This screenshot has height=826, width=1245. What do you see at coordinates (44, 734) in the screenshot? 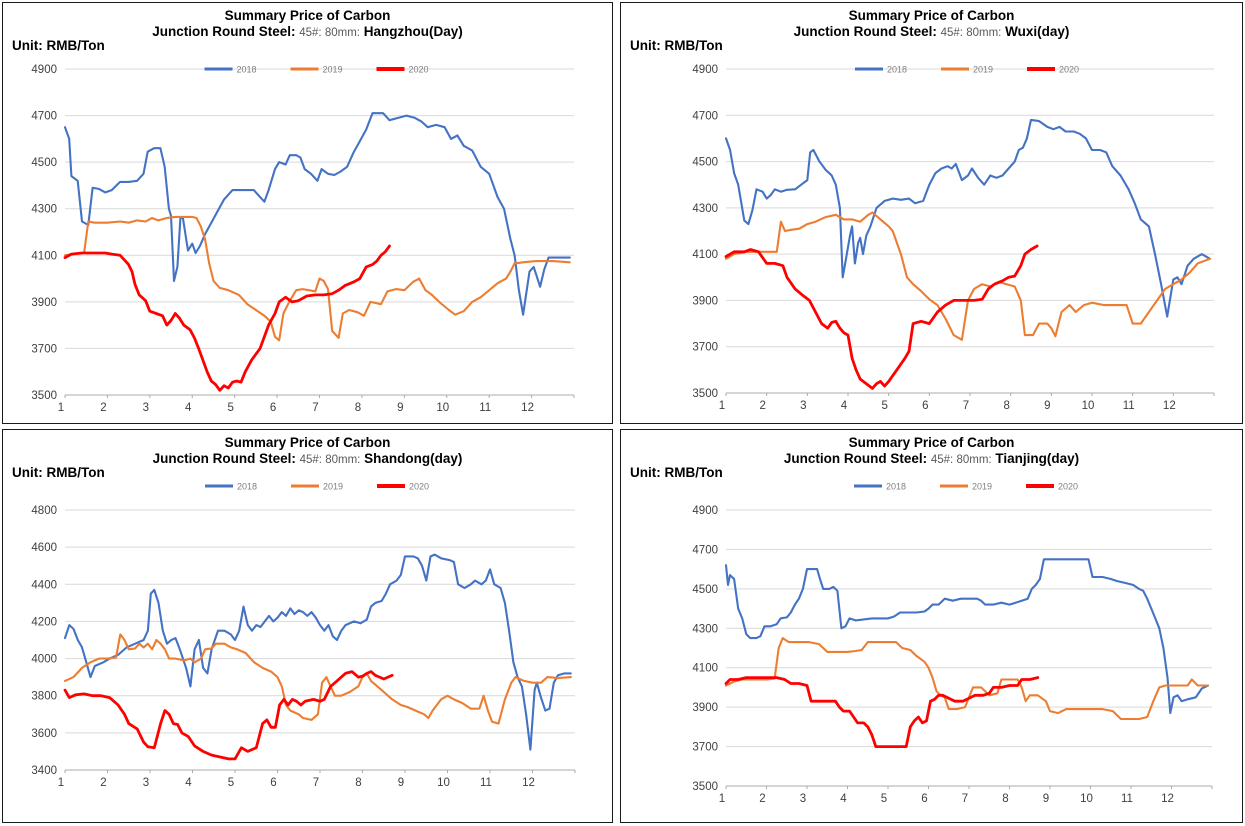
I see `y-tick-label: 3600` at bounding box center [44, 734].